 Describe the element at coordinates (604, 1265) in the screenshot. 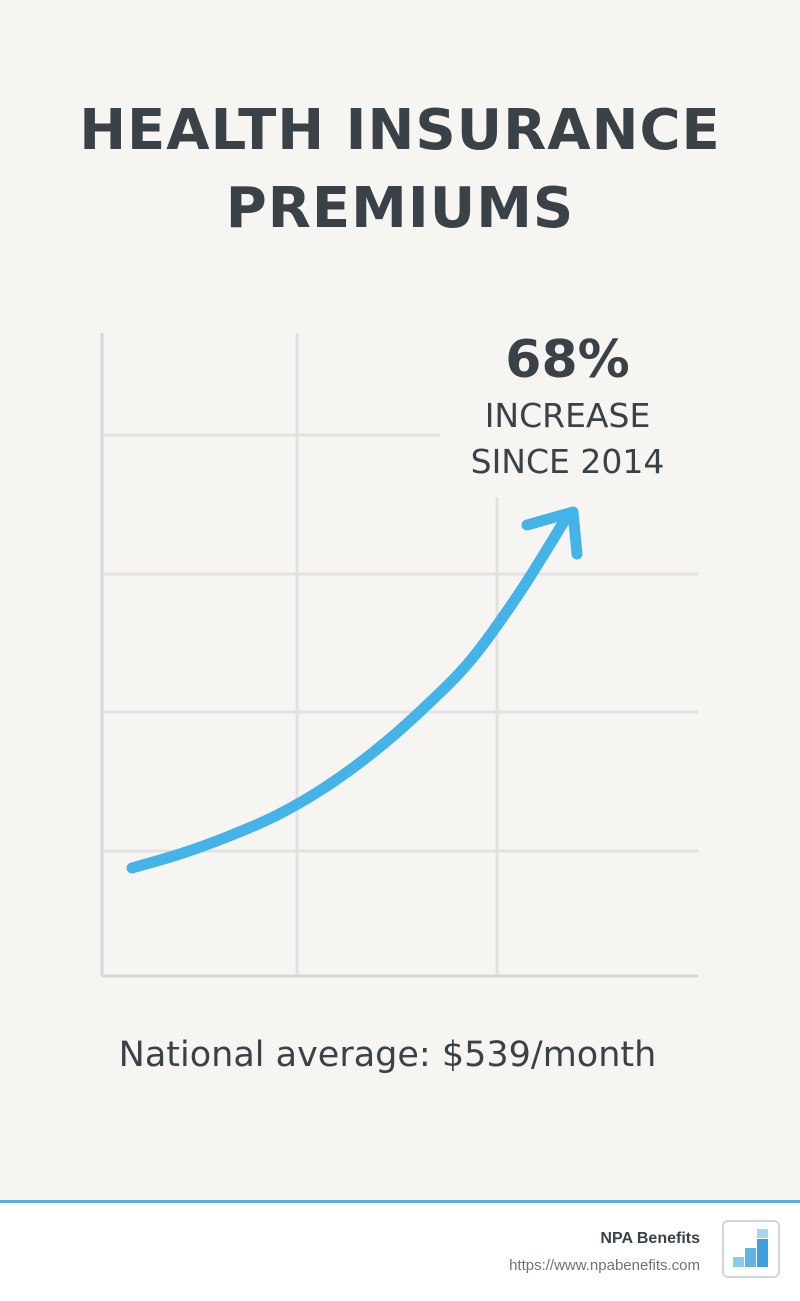

I see `brand-url: https://www.npabenefits.com` at that location.